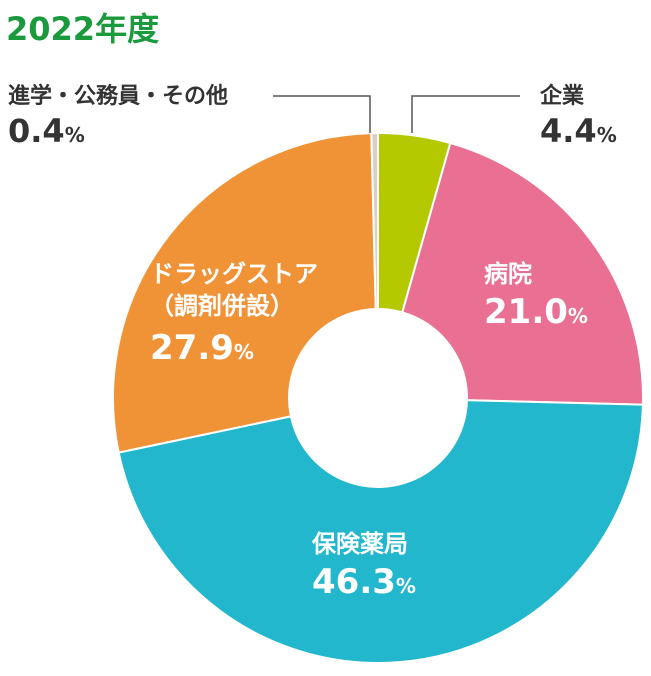 This screenshot has height=676, width=651. I want to click on leader-line-company, so click(465, 114).